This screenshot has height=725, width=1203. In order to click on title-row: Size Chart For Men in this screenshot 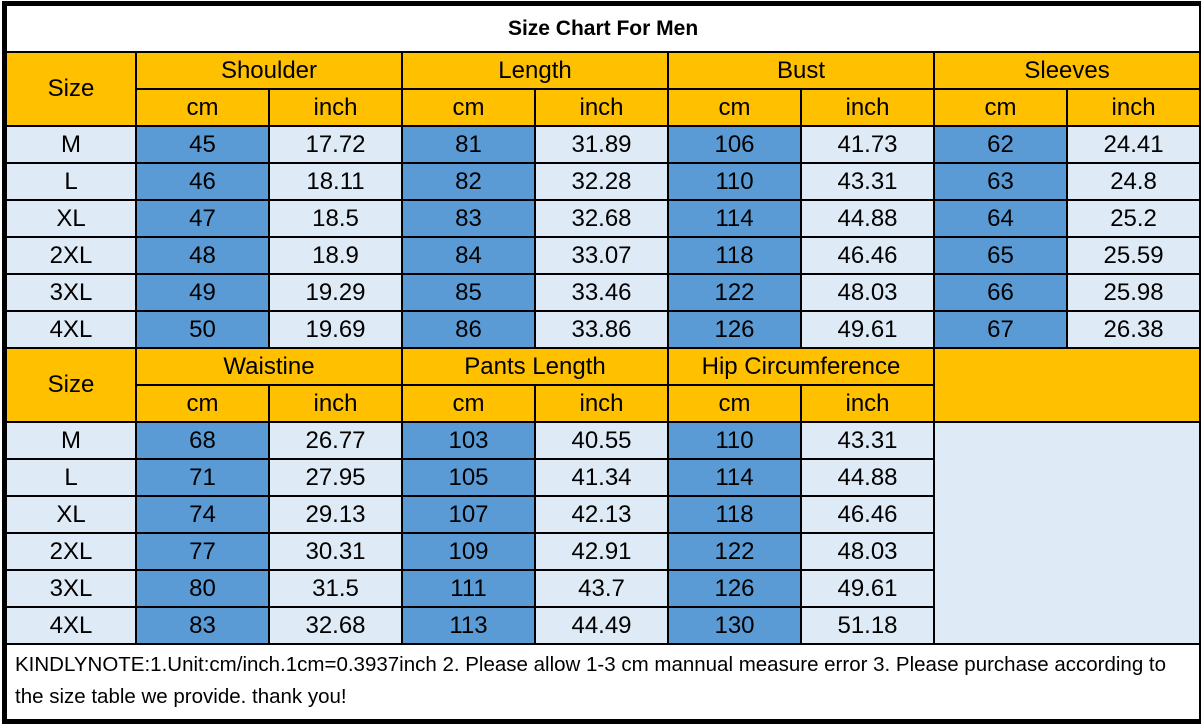, I will do `click(603, 28)`.